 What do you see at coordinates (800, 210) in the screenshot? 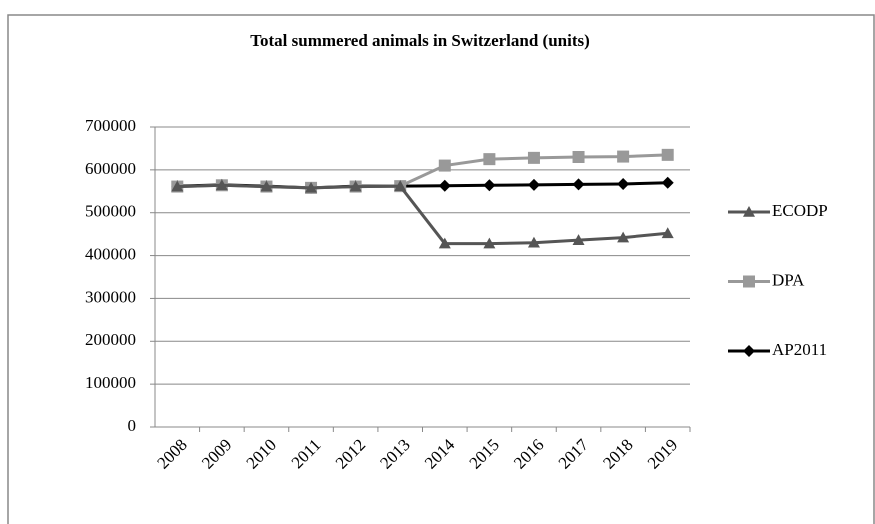
I see `legend-label: ECODP` at bounding box center [800, 210].